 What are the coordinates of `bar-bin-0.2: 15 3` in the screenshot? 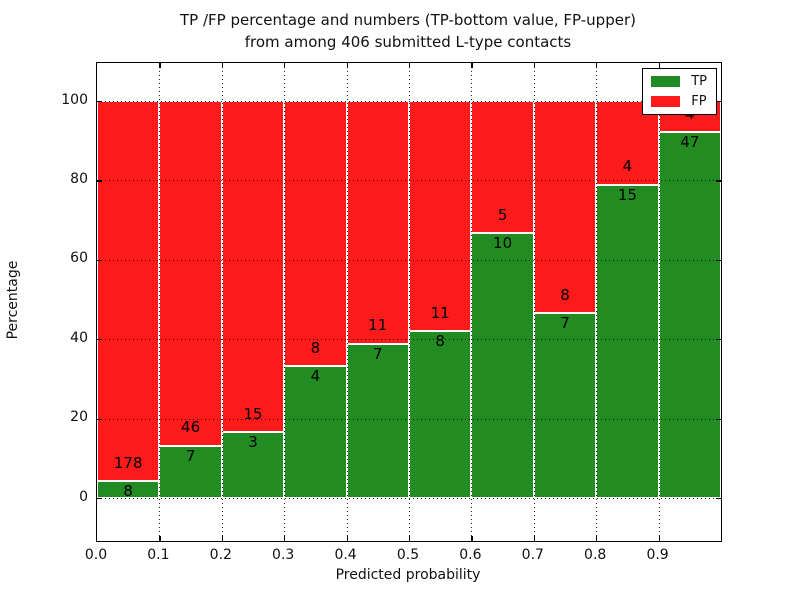 It's located at (253, 299).